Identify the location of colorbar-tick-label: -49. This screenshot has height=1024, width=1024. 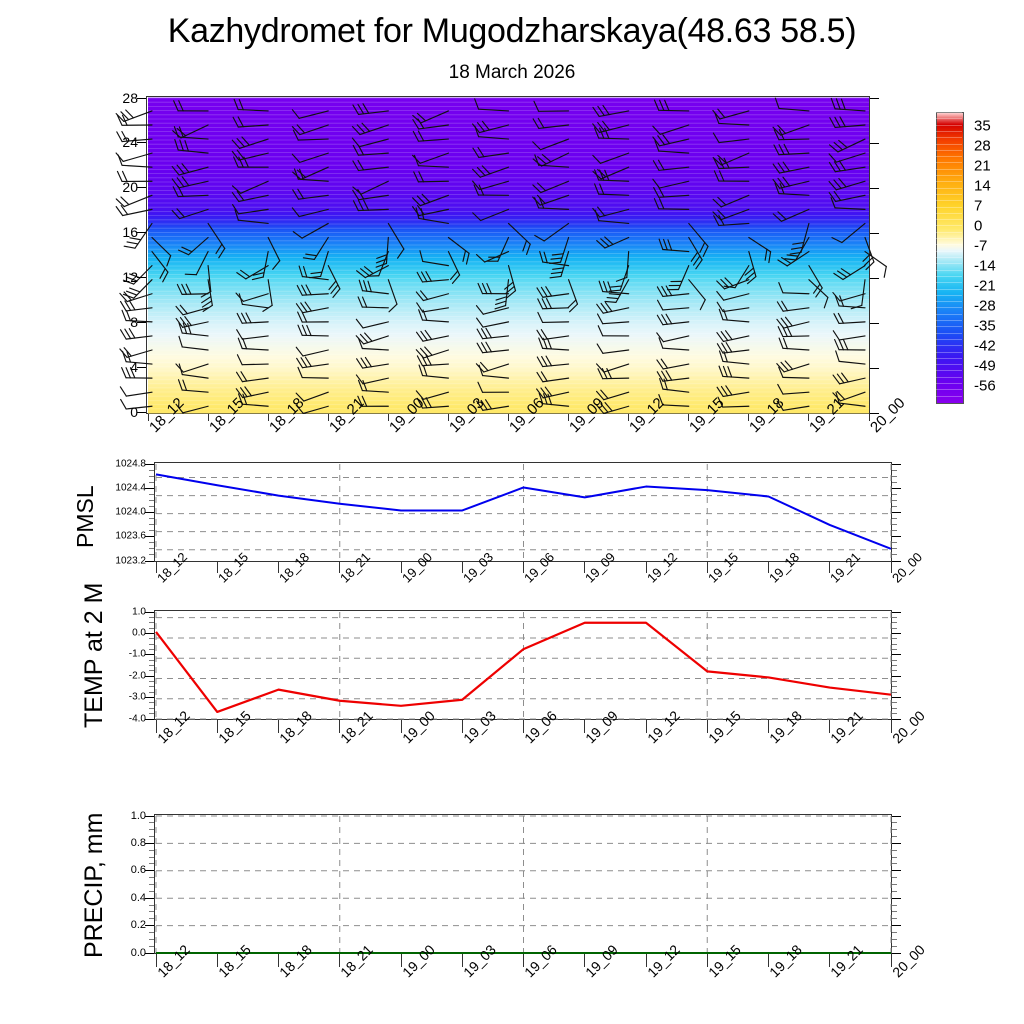
(985, 366).